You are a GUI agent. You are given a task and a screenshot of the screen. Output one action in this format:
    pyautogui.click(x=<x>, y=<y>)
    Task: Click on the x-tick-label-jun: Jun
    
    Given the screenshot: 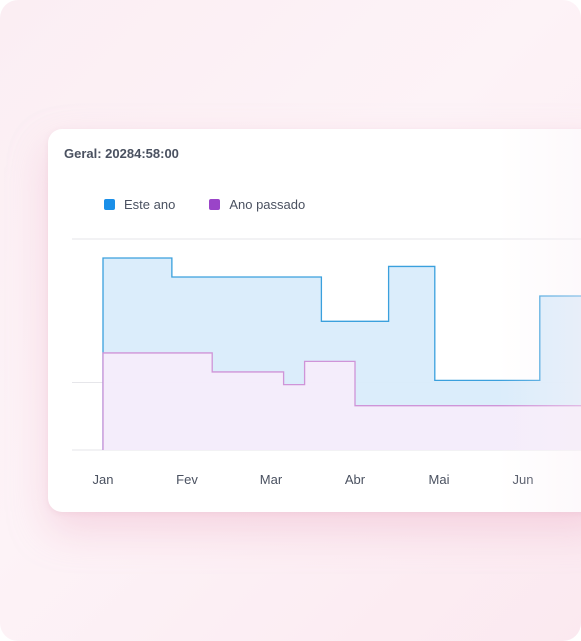 What is the action you would take?
    pyautogui.click(x=523, y=479)
    